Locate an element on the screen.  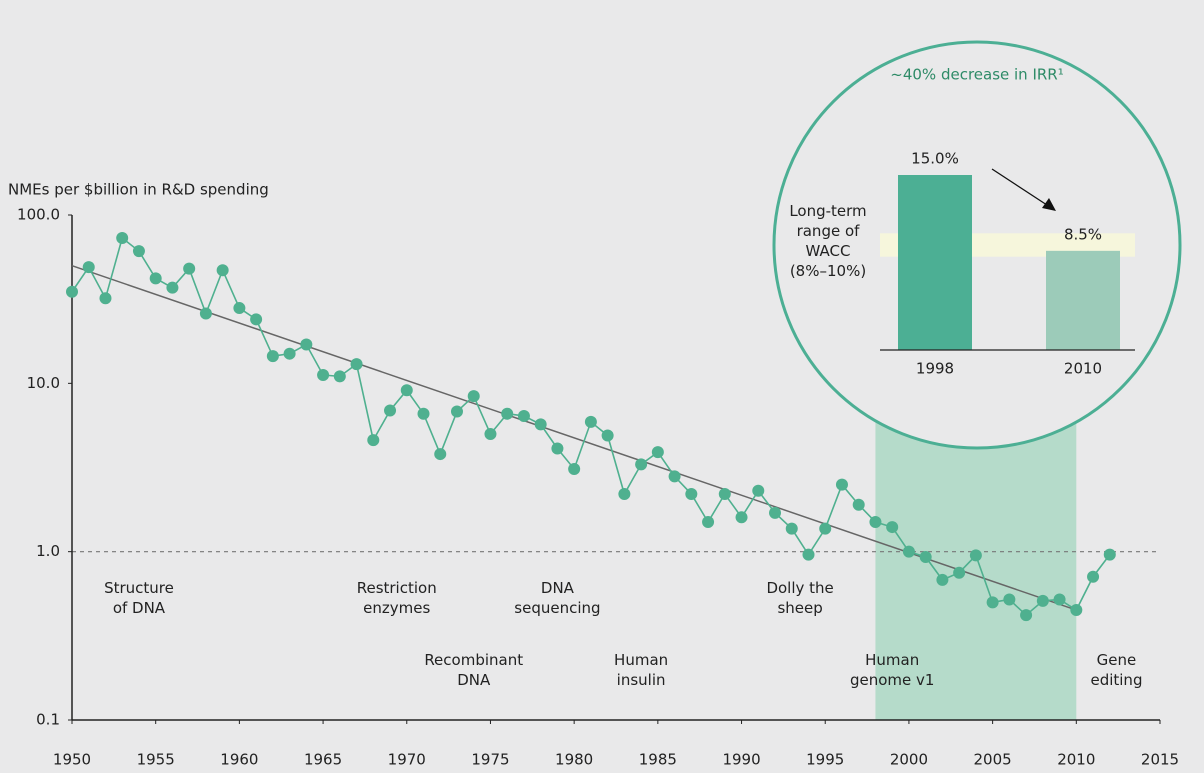
annotation-line: genome v1 is located at coordinates (892, 680).